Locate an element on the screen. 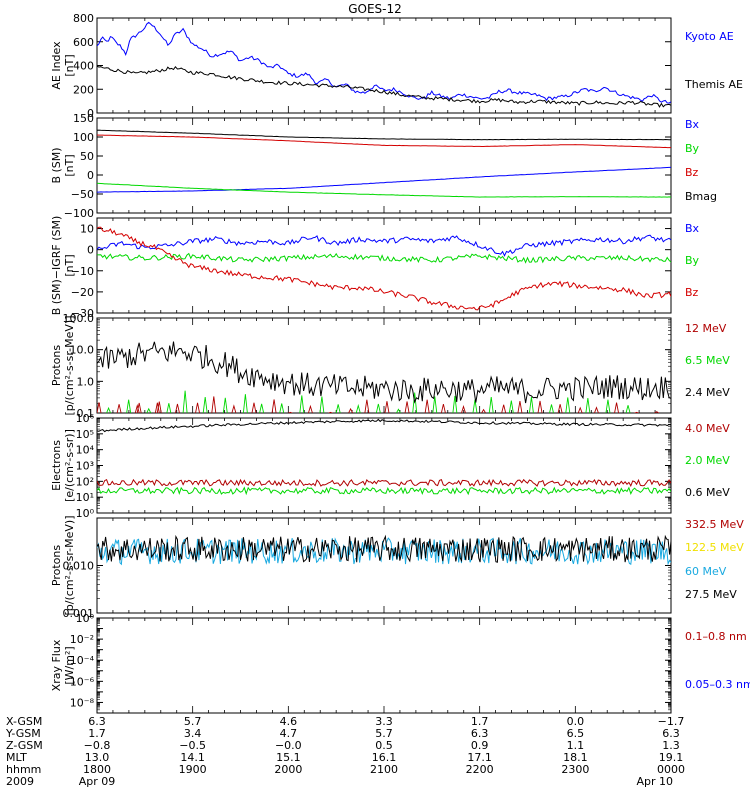 The image size is (750, 800). x-tick-label: 3.3 is located at coordinates (384, 721).